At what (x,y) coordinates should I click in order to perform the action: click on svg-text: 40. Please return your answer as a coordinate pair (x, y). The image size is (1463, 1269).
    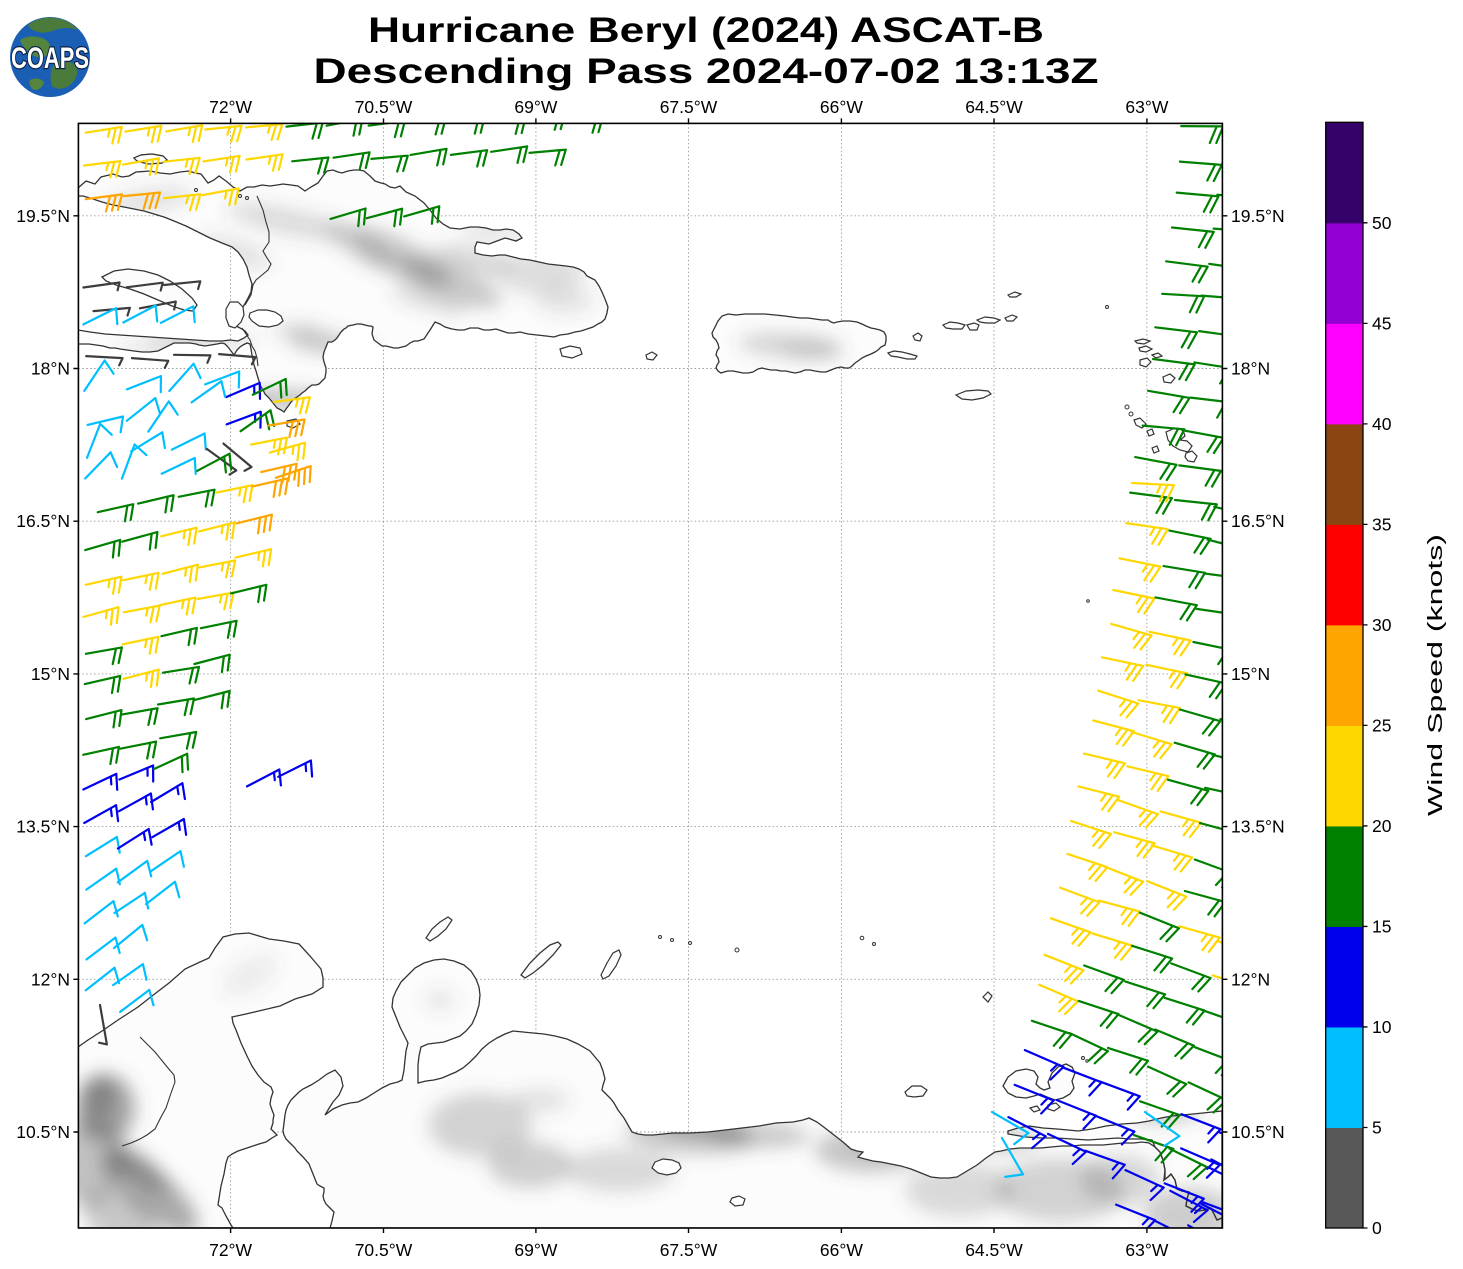
    Looking at the image, I should click on (1382, 424).